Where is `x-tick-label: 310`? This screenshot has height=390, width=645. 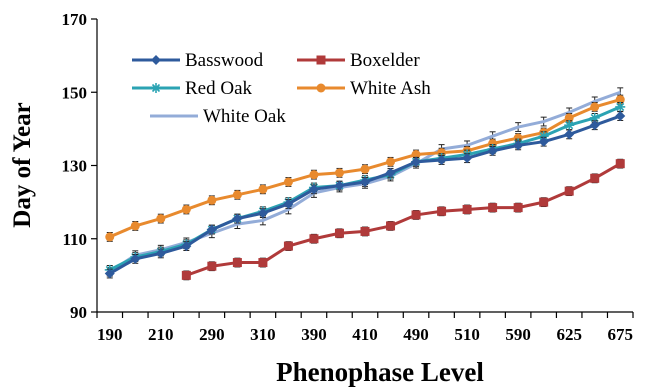
x-tick-label: 310 is located at coordinates (263, 334).